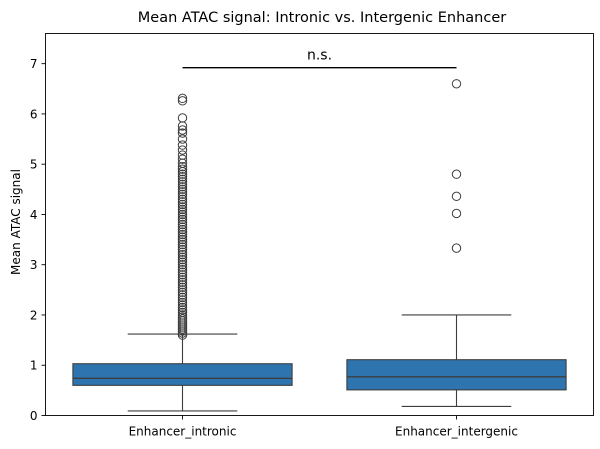  I want to click on y-tick-label: 6, so click(34, 114).